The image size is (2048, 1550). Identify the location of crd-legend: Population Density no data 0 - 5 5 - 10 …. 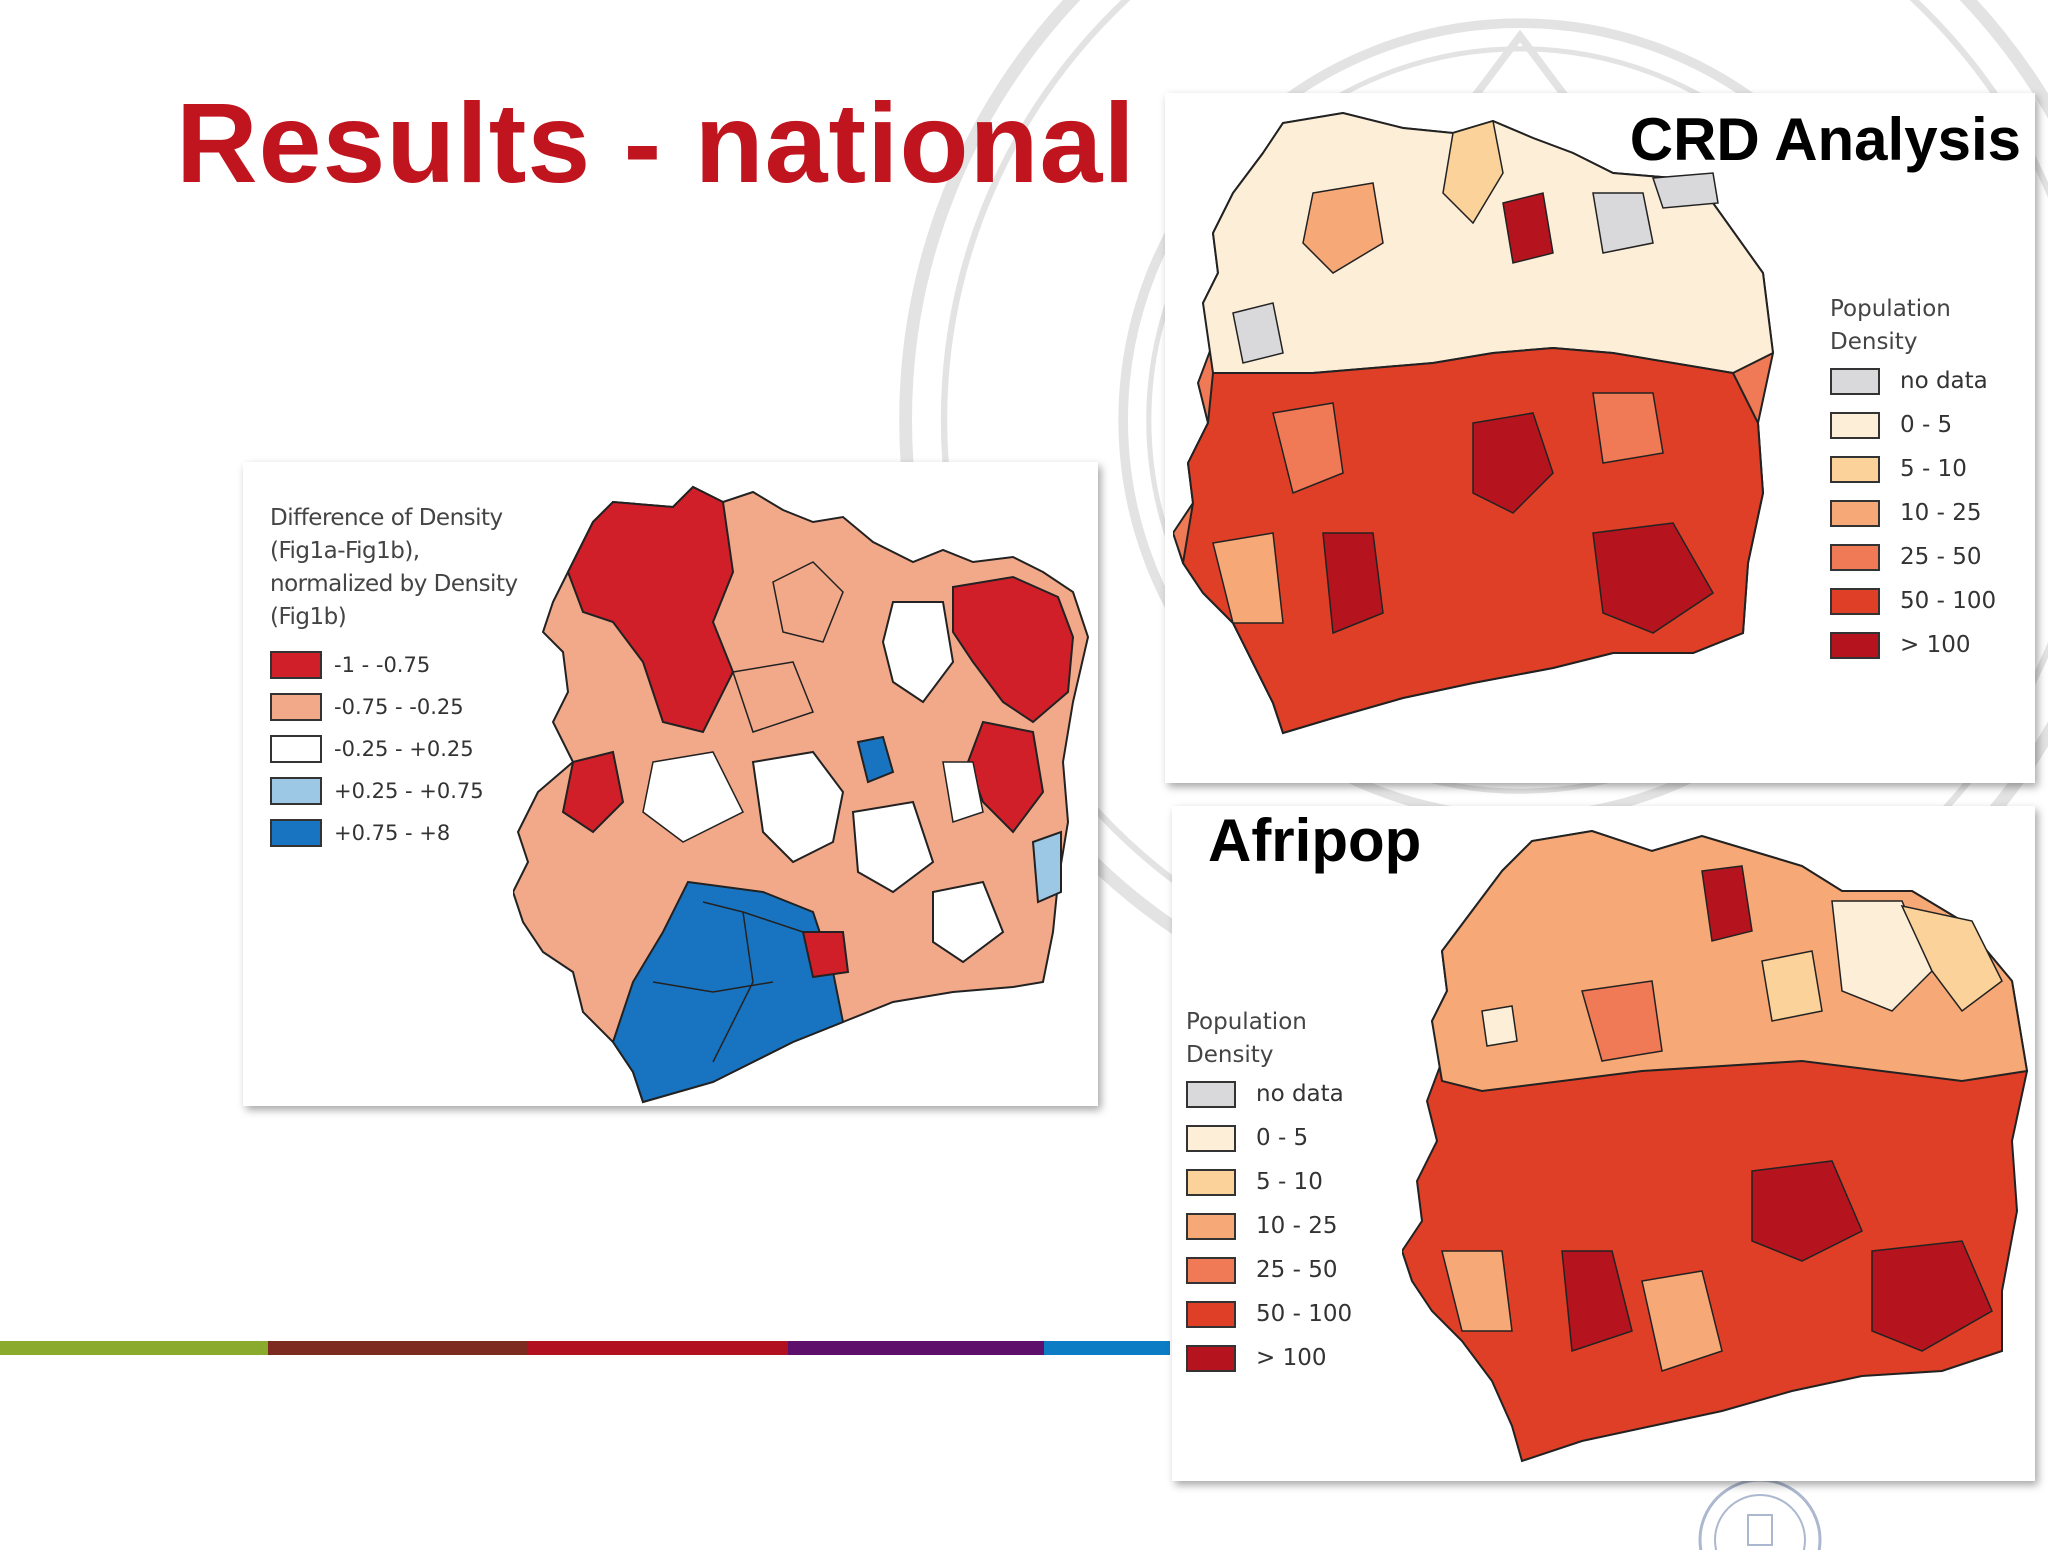
(1930, 480).